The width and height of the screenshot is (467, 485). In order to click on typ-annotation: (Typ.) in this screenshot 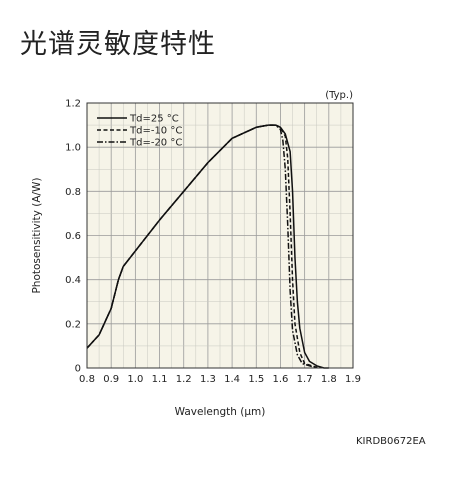, I will do `click(339, 95)`.